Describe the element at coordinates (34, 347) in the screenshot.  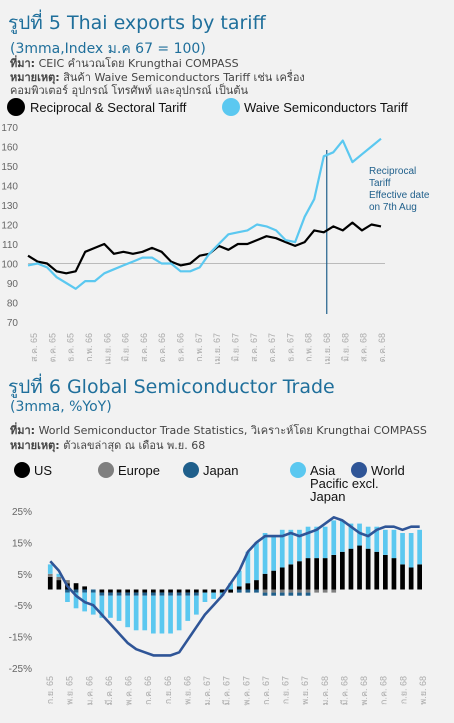
I see `x-tick-label: ส.ค. 65` at that location.